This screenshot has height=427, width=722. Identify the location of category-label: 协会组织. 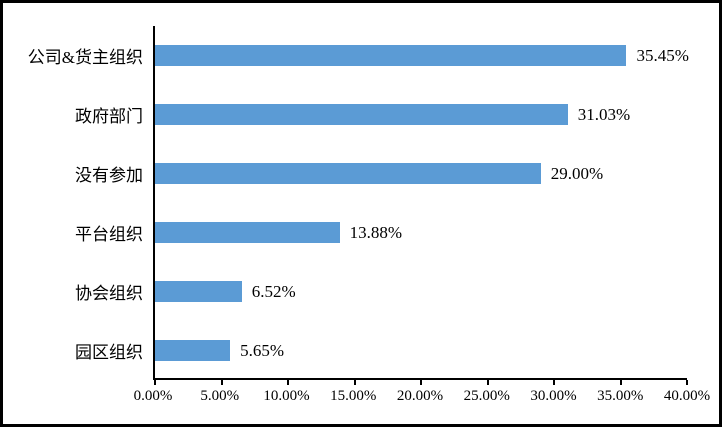
(109, 293).